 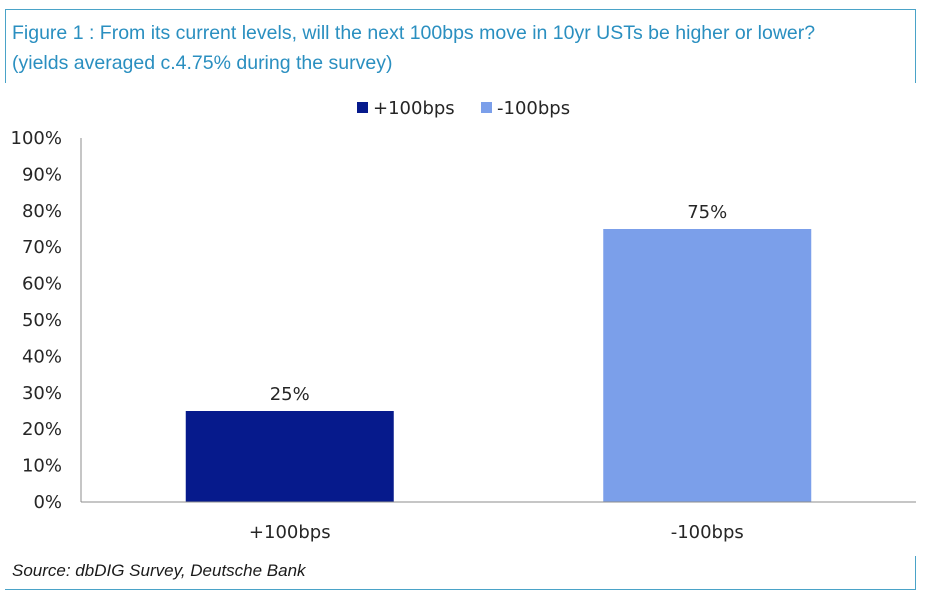 I want to click on y-tick-label: 0%, so click(x=47, y=502).